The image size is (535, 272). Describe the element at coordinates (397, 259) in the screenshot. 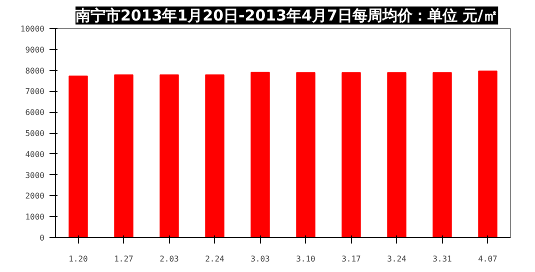

I see `x-tick-label: 3.24` at that location.